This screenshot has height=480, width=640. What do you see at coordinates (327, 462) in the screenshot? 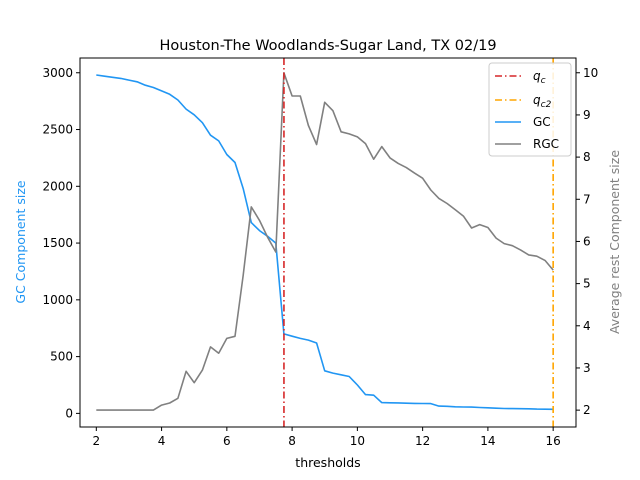
I see `x-axis-label: thresholds` at bounding box center [327, 462].